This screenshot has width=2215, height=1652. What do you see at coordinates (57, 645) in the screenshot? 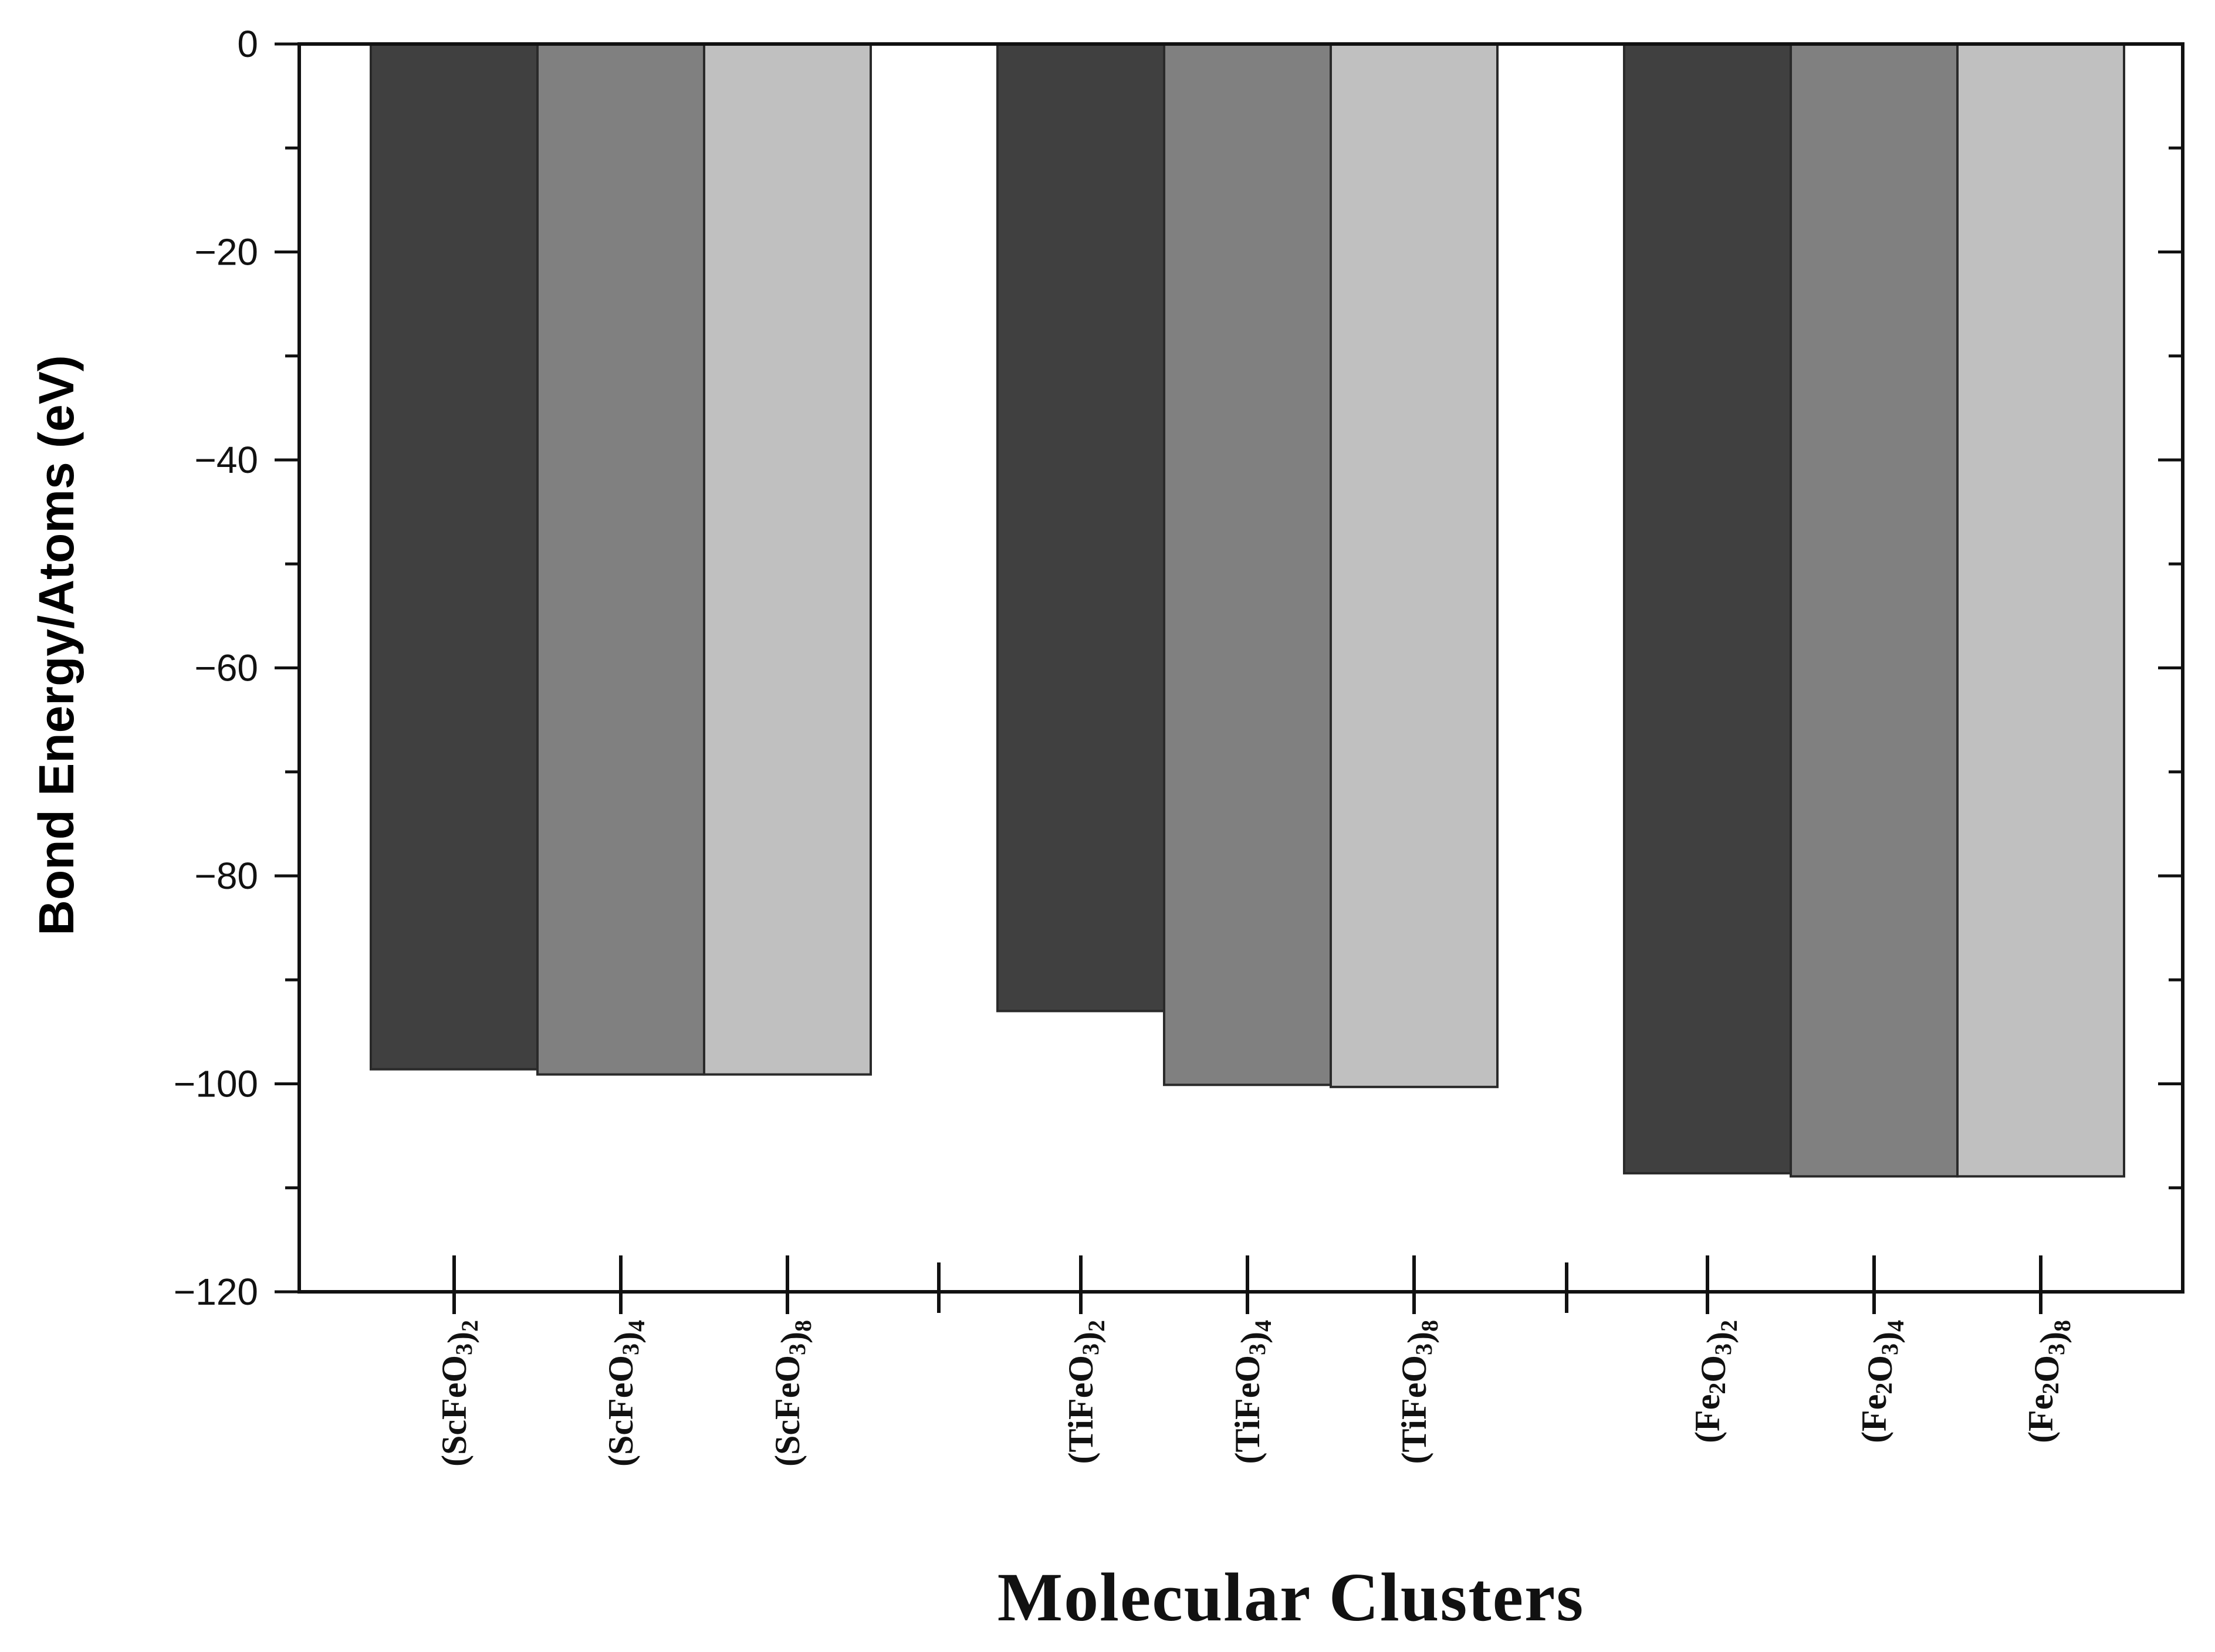
I see `y-axis-title: Bond Energy/Atoms (eV)` at bounding box center [57, 645].